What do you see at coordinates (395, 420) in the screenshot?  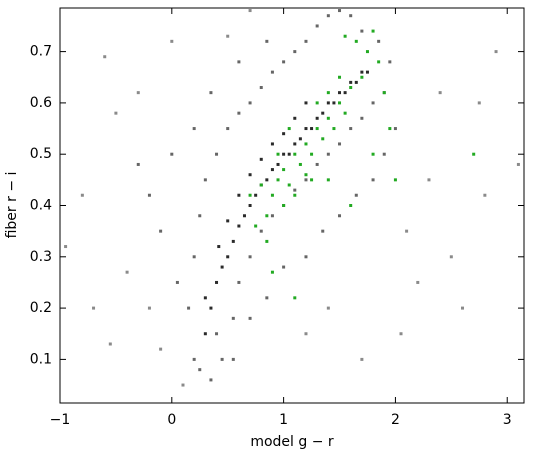 I see `x-tick-label: 2` at bounding box center [395, 420].